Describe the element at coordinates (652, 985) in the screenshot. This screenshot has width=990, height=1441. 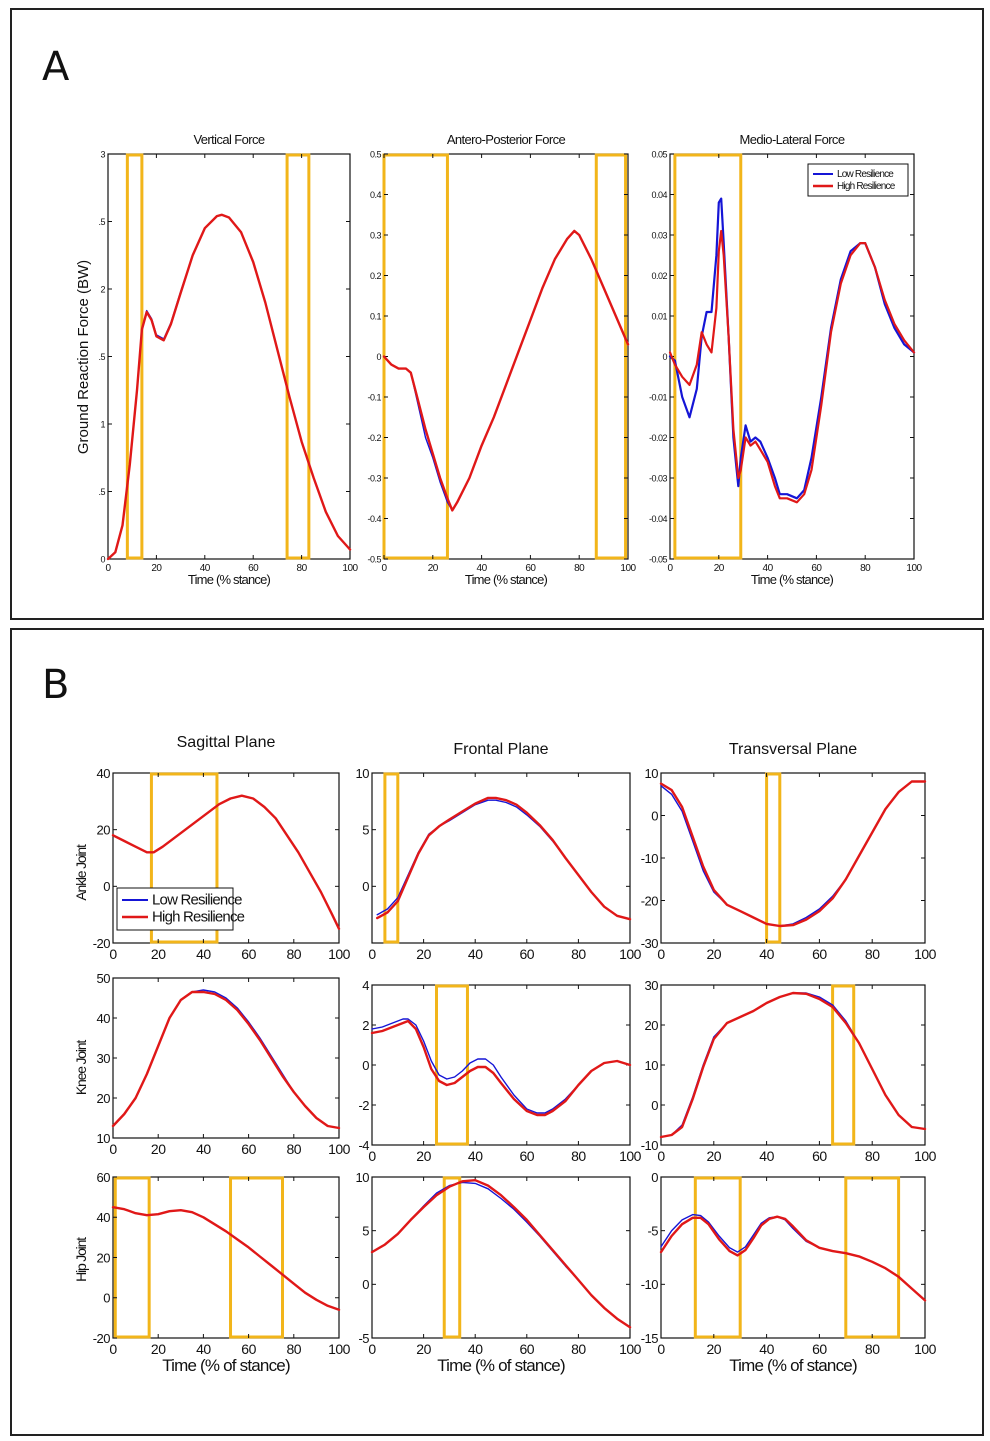
I see `y-tick-label: 30` at that location.